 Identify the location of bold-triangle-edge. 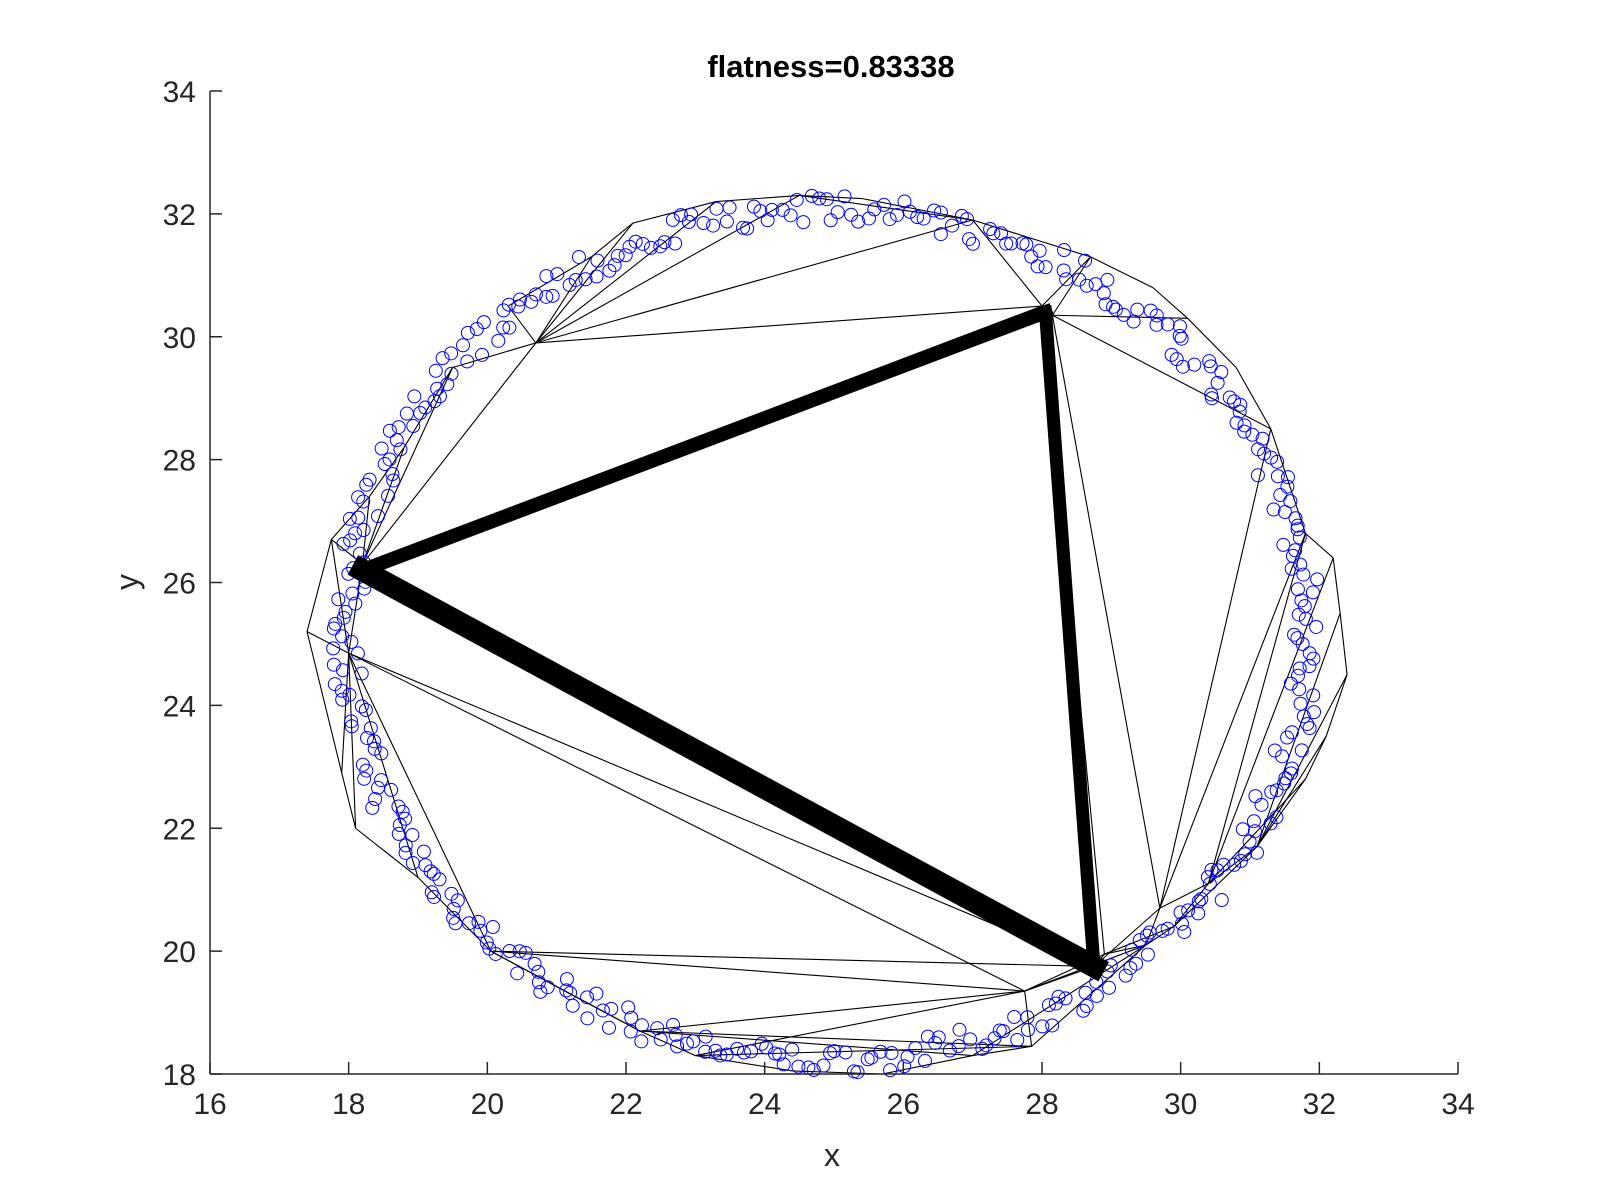
(1069, 639).